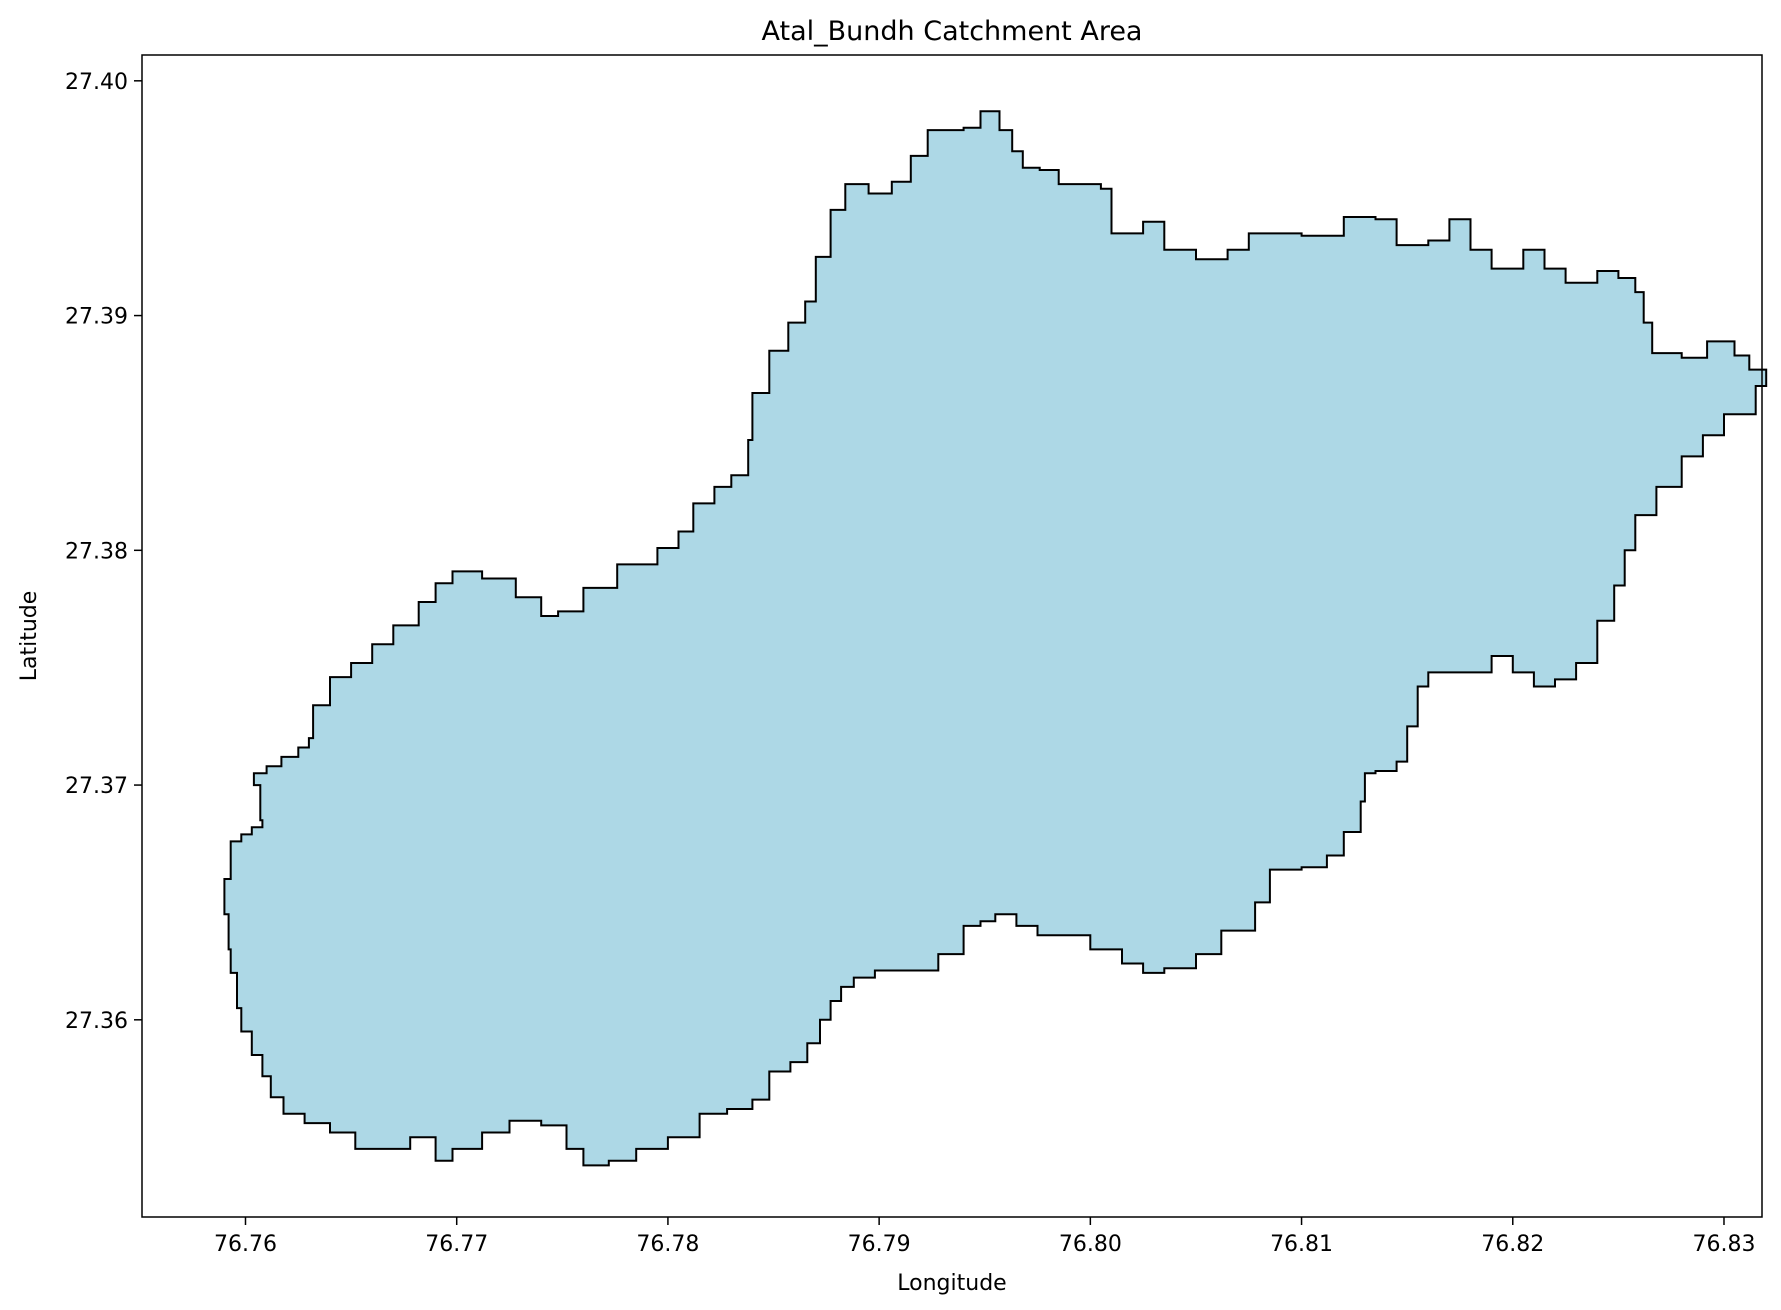 The image size is (1781, 1310). What do you see at coordinates (96, 551) in the screenshot?
I see `y-tick-label: 27.38` at bounding box center [96, 551].